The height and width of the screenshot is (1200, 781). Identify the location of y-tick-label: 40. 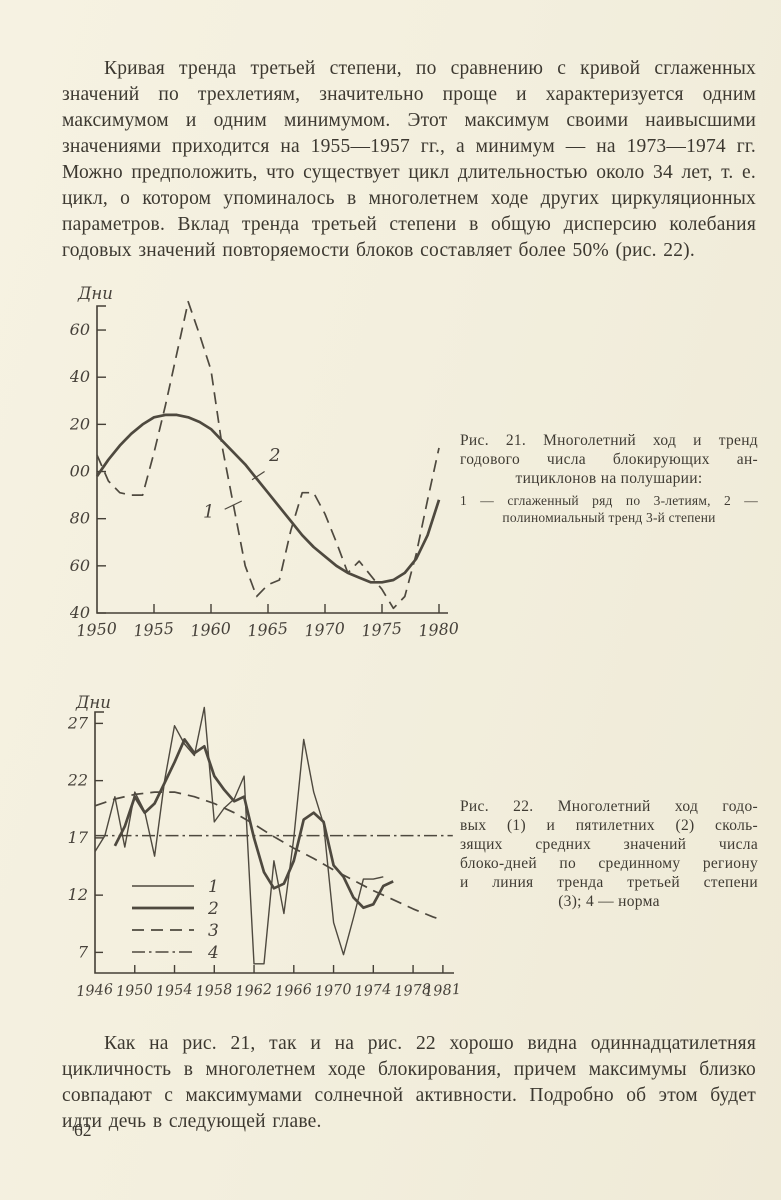
(80, 612).